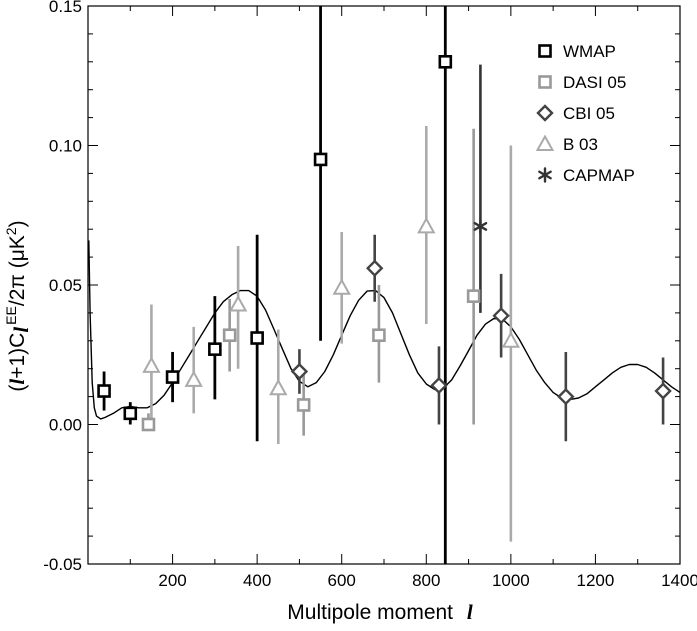  I want to click on x-tick-label: 800, so click(426, 580).